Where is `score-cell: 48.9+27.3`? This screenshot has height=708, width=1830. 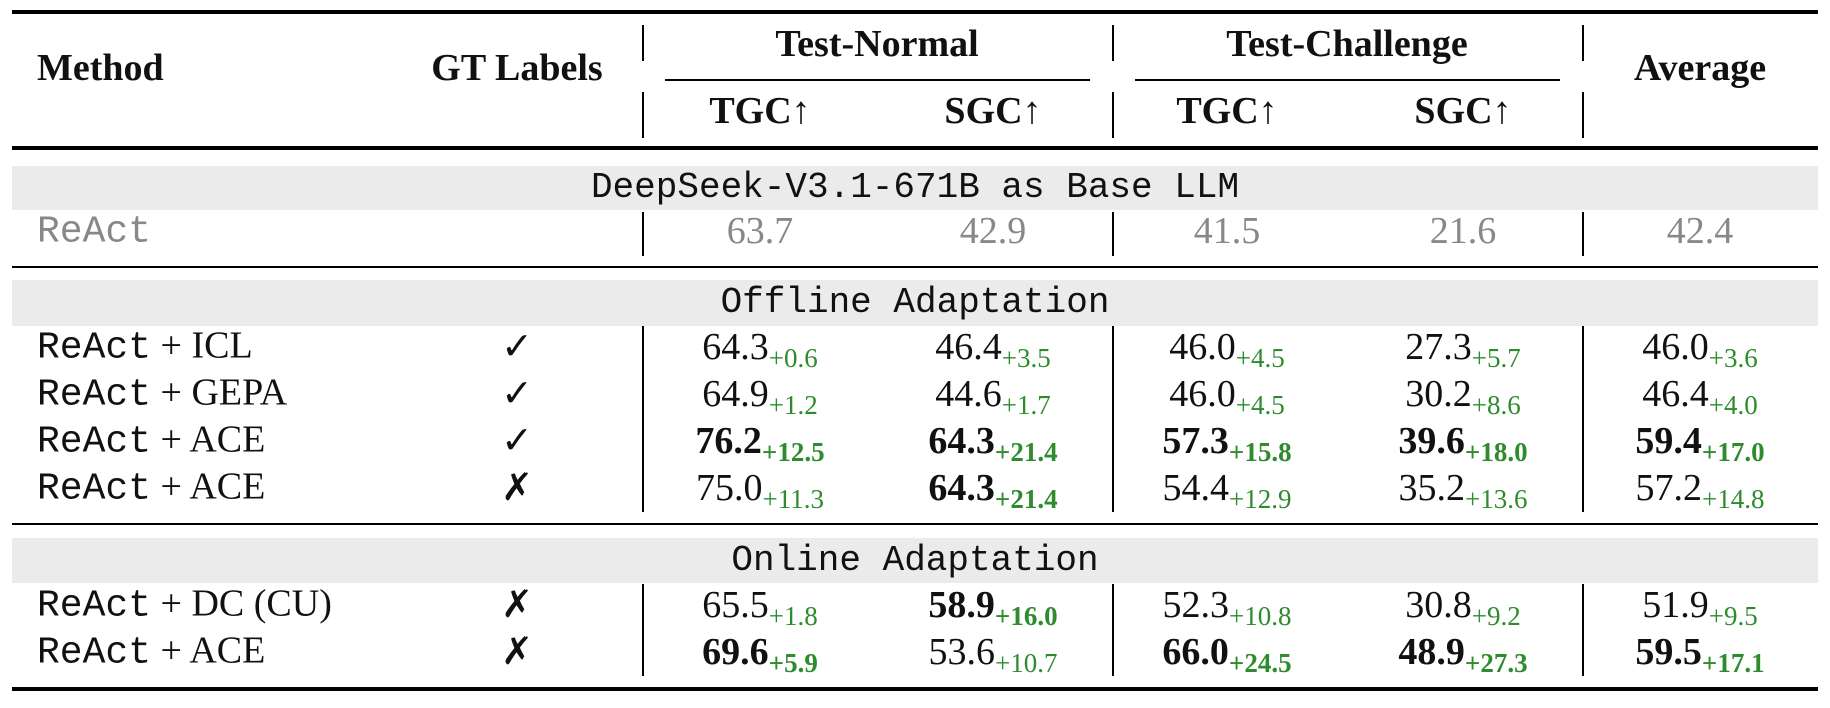
score-cell: 48.9+27.3 is located at coordinates (1462, 654).